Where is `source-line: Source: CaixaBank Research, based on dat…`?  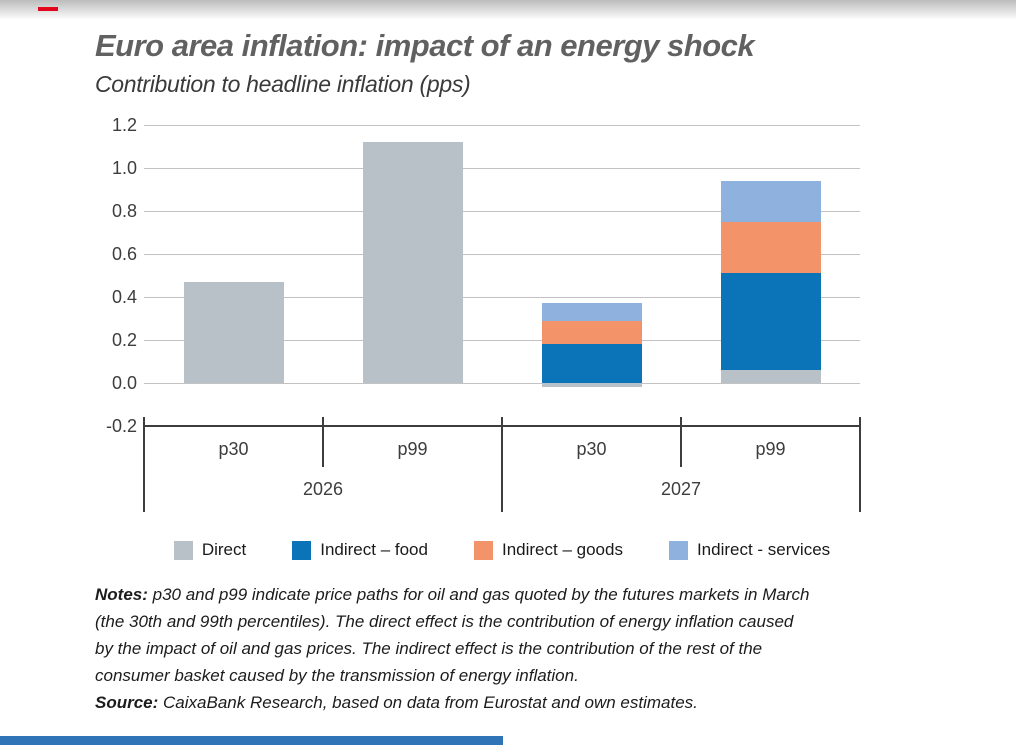
source-line: Source: CaixaBank Research, based on dat… is located at coordinates (510, 702).